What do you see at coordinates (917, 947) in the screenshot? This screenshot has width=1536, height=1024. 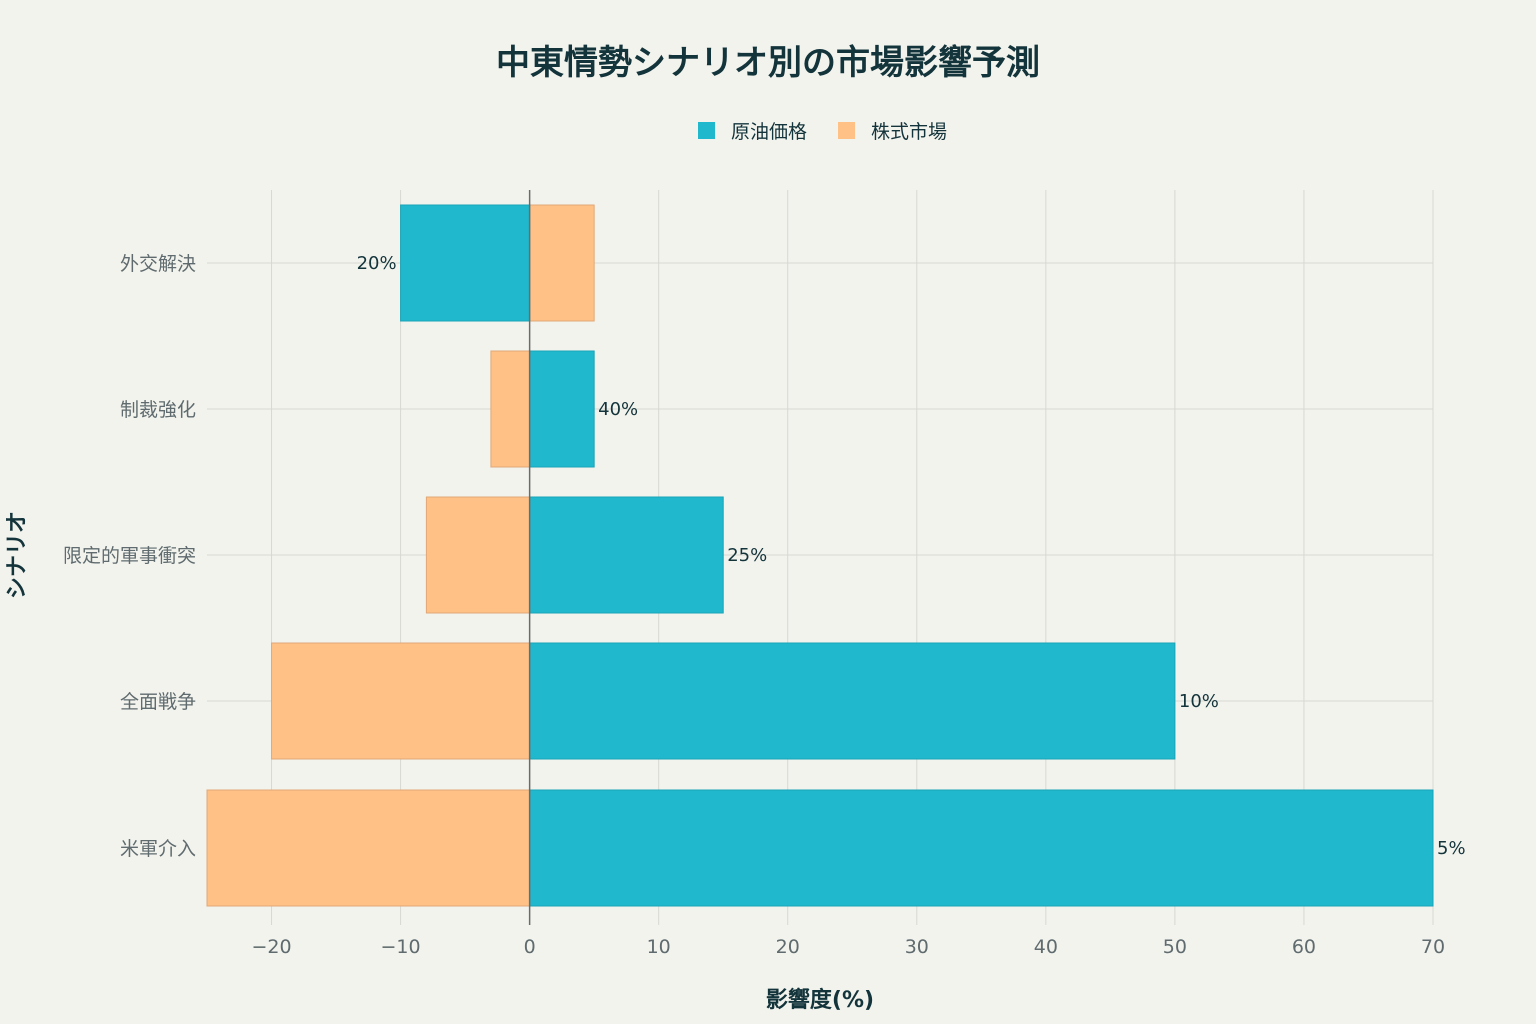 I see `x-tick-label: 30` at bounding box center [917, 947].